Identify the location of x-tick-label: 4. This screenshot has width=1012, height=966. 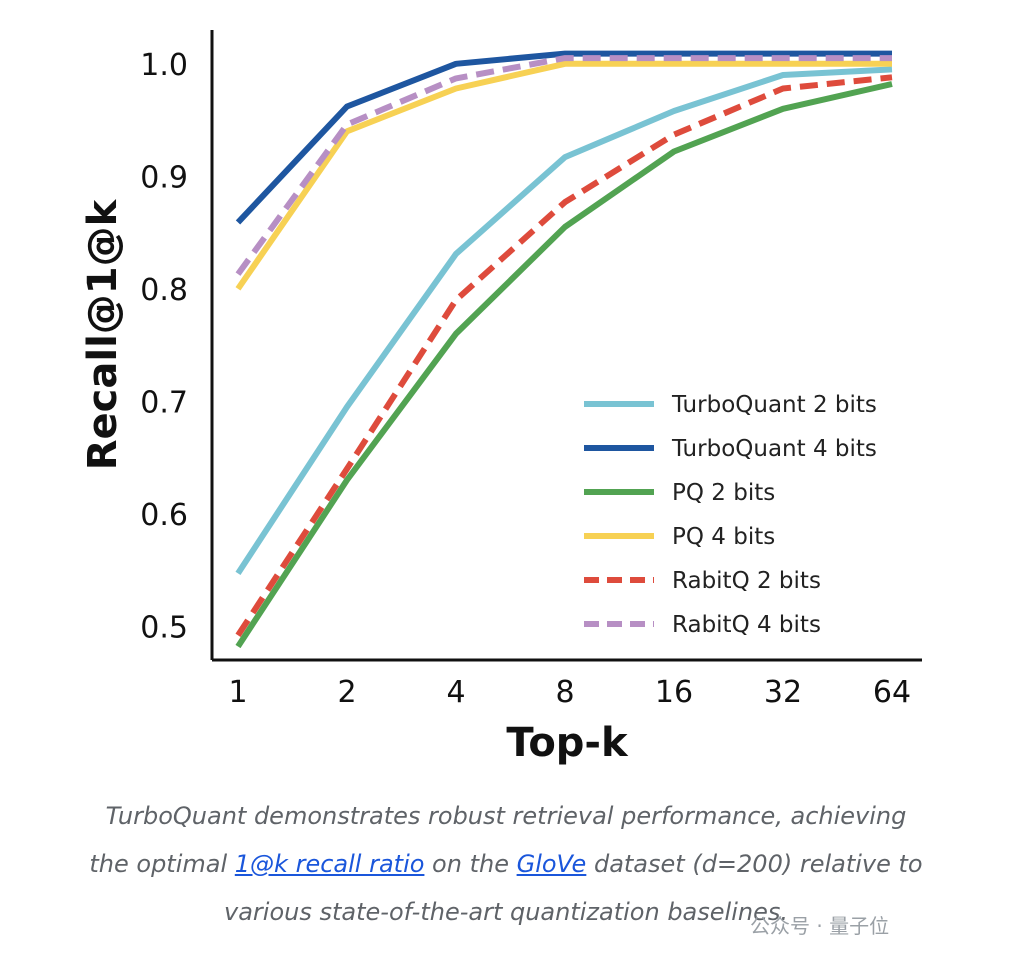
(455, 692).